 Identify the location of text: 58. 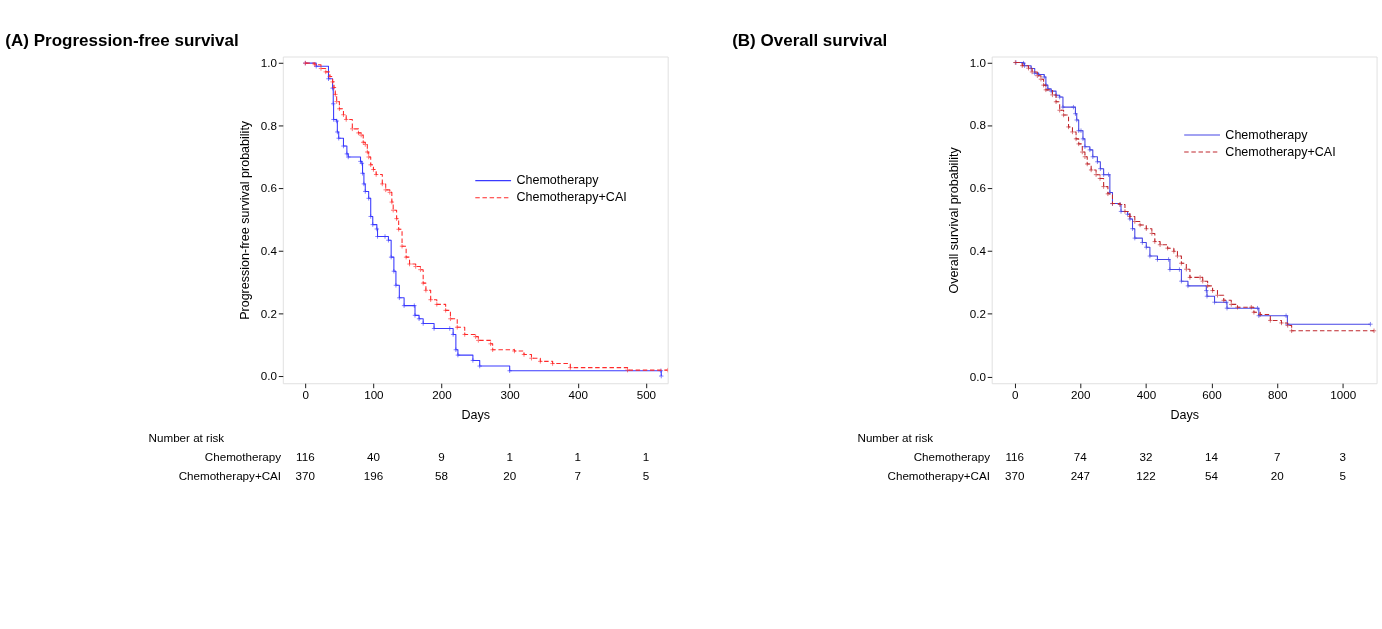
(442, 475).